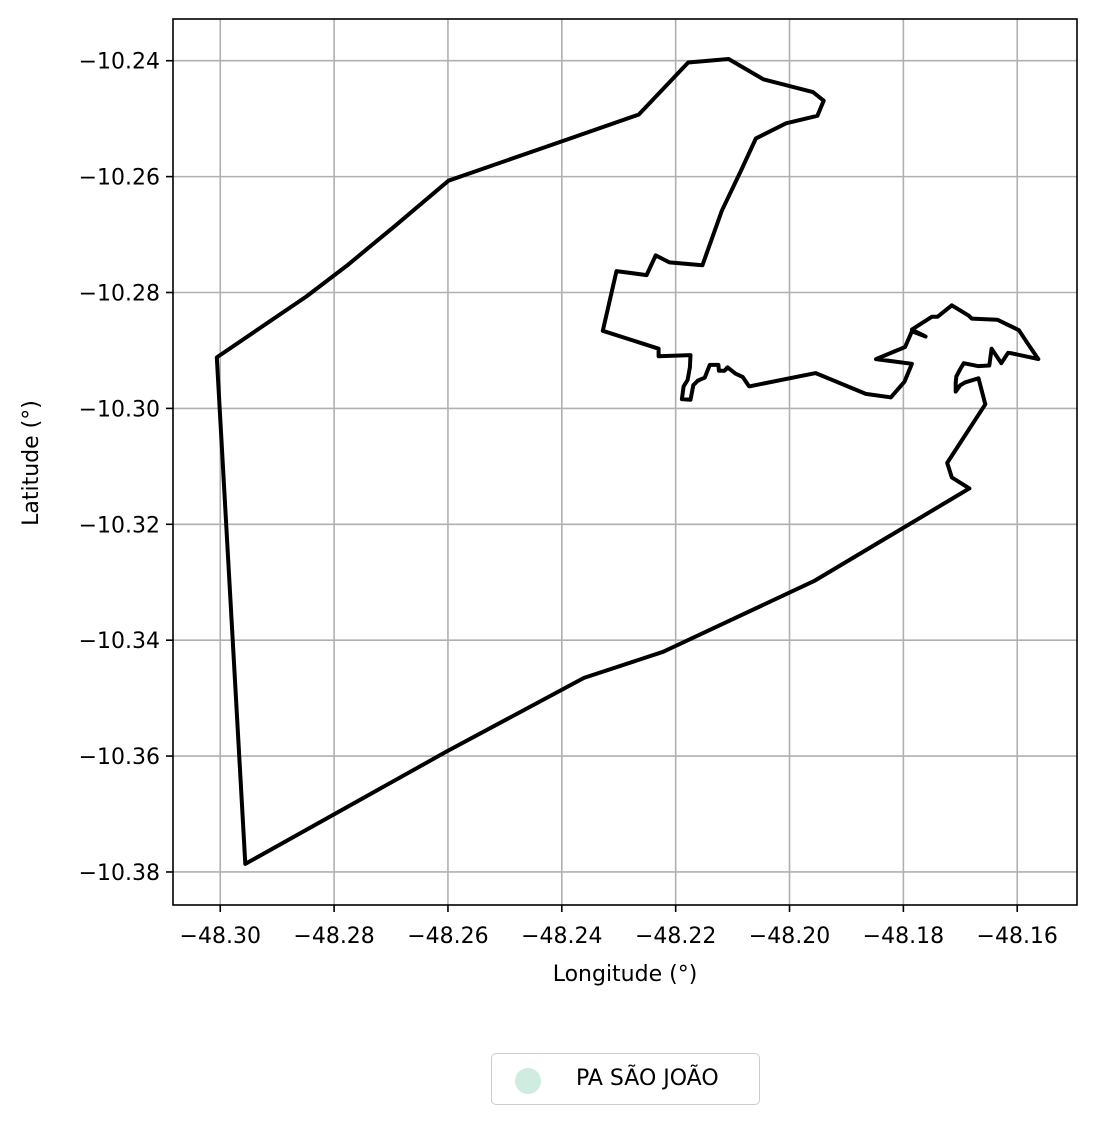 Image resolution: width=1096 pixels, height=1124 pixels. What do you see at coordinates (789, 936) in the screenshot?
I see `x-tick-label: −48.20` at bounding box center [789, 936].